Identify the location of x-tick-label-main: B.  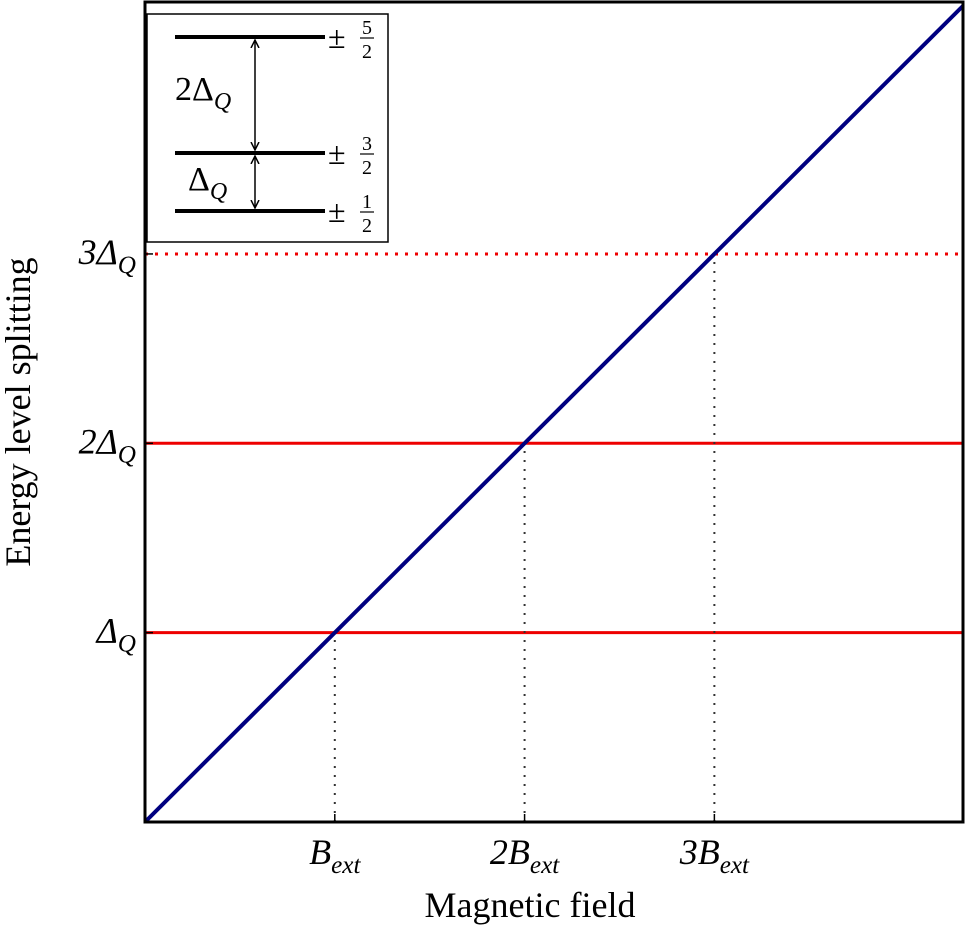
(320, 852).